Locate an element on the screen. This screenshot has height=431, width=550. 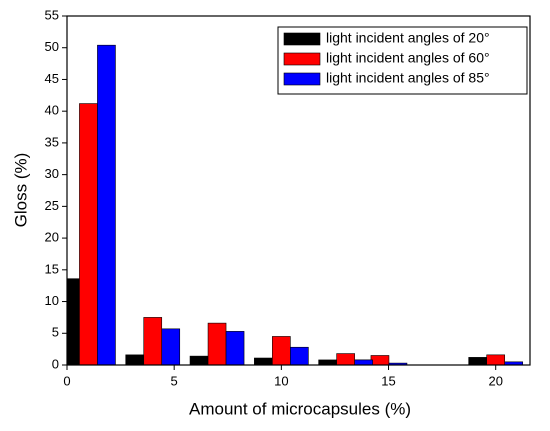
y-tick-label: 25 is located at coordinates (52, 205).